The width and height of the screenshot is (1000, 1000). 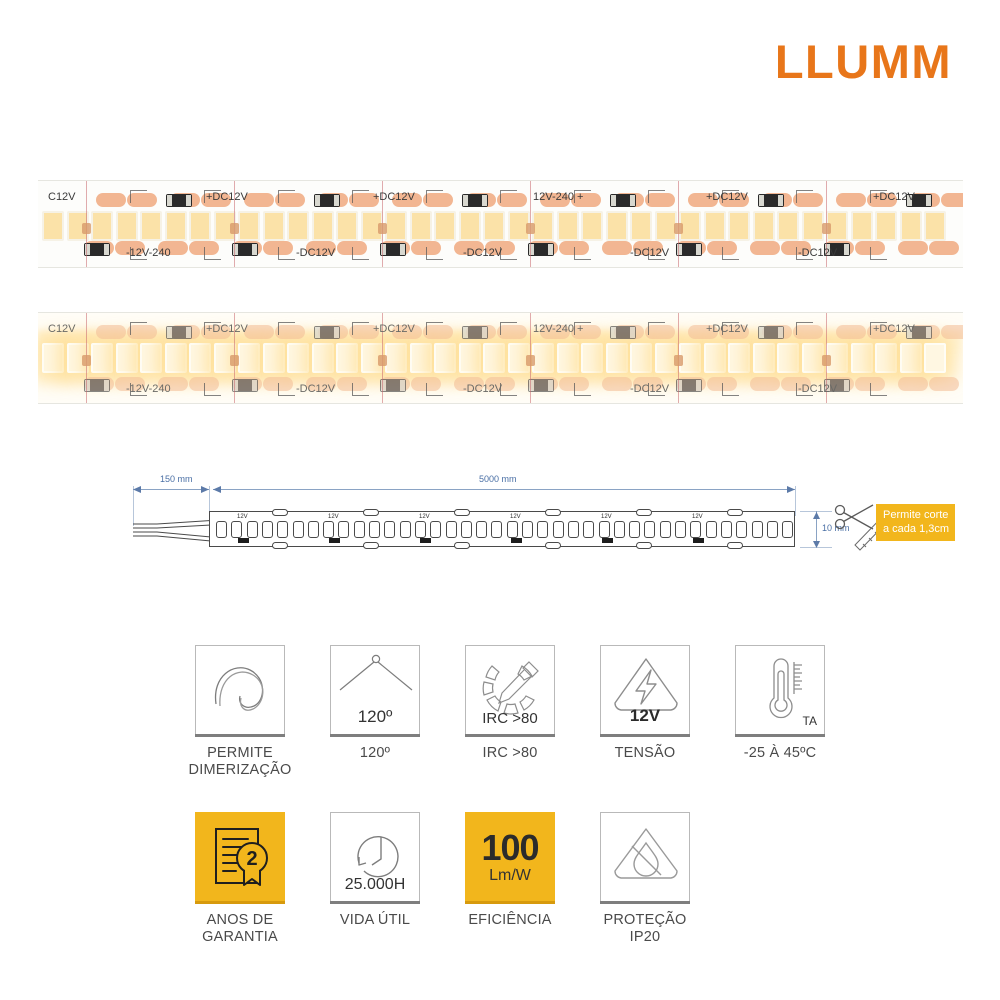 I want to click on caption-line-1: 120º, so click(x=375, y=753).